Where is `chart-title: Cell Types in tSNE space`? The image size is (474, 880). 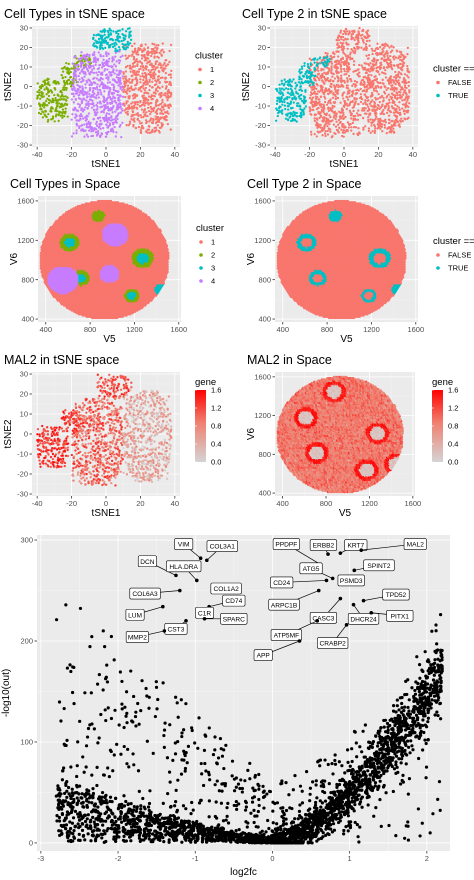
chart-title: Cell Types in tSNE space is located at coordinates (74, 14).